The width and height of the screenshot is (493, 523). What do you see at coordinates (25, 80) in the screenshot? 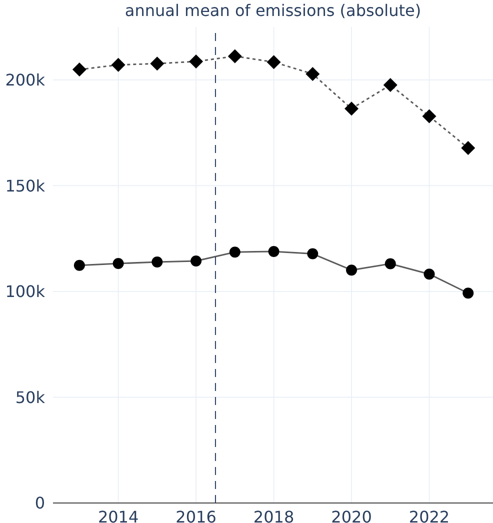
I see `y-tick-label: 200k` at bounding box center [25, 80].